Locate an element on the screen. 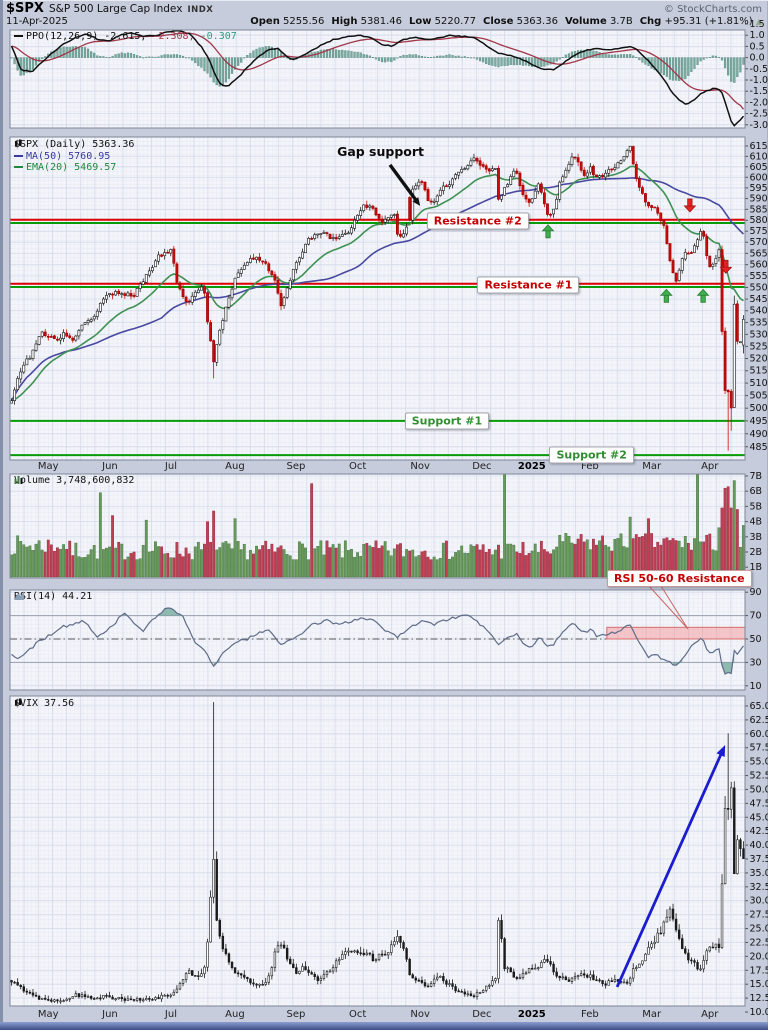  svg-text: 60.0 is located at coordinates (759, 734).